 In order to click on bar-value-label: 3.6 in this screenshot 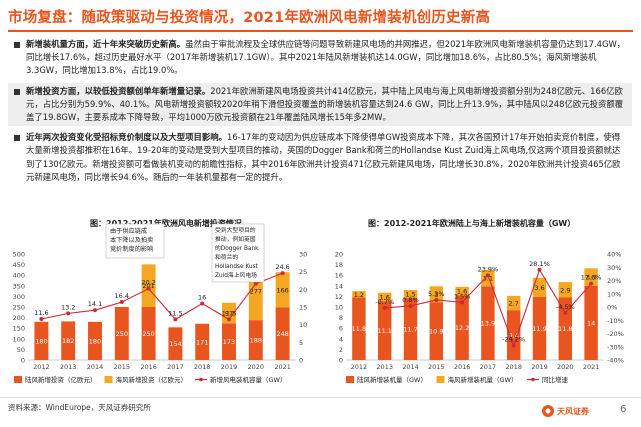, I will do `click(539, 288)`.